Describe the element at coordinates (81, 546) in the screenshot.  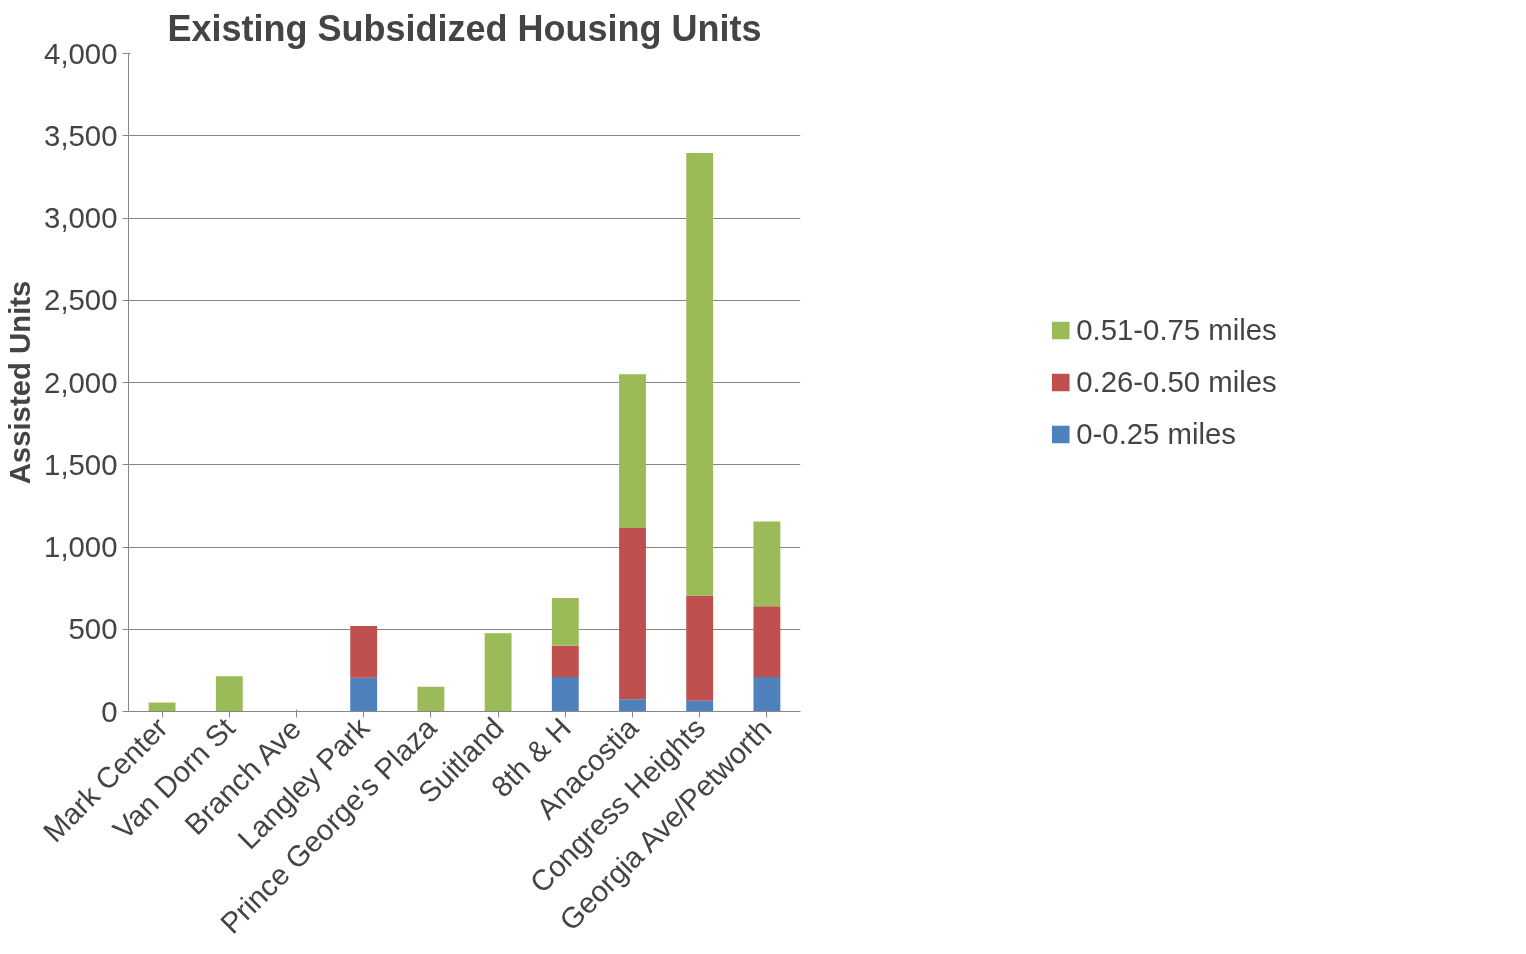
I see `y-tick-label: 1,000` at that location.